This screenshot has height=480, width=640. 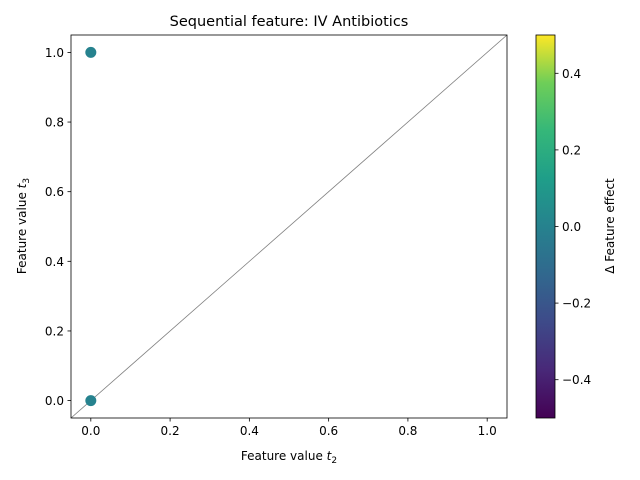 I want to click on y-tick-label: 0.6, so click(x=54, y=192).